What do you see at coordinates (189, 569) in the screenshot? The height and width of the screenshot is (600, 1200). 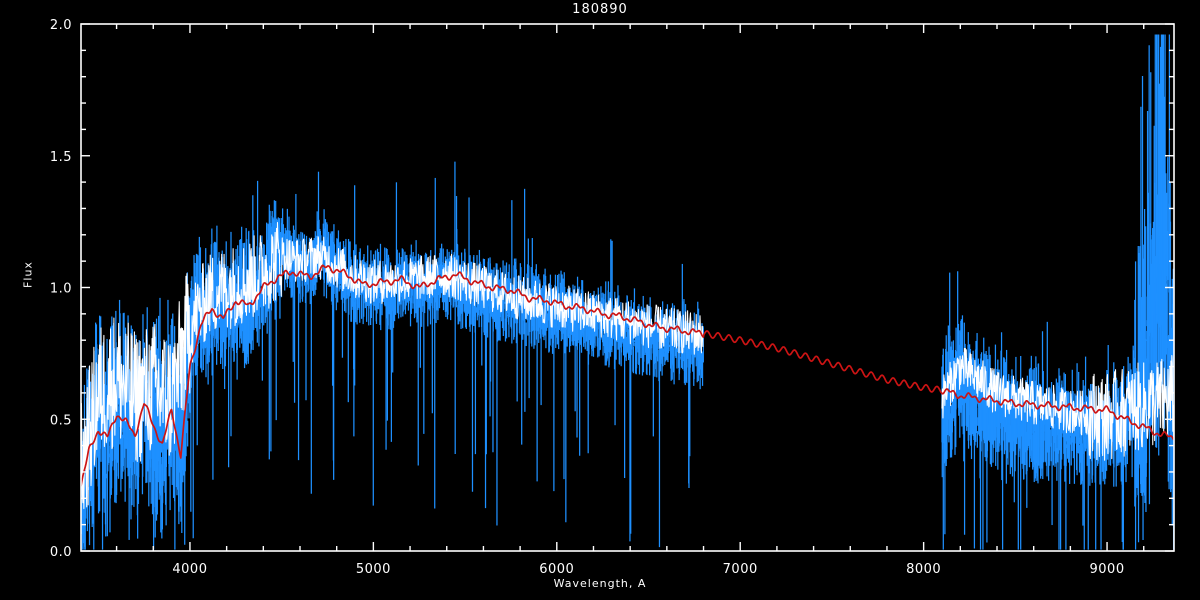 I see `x-tick-label: 4000` at bounding box center [189, 569].